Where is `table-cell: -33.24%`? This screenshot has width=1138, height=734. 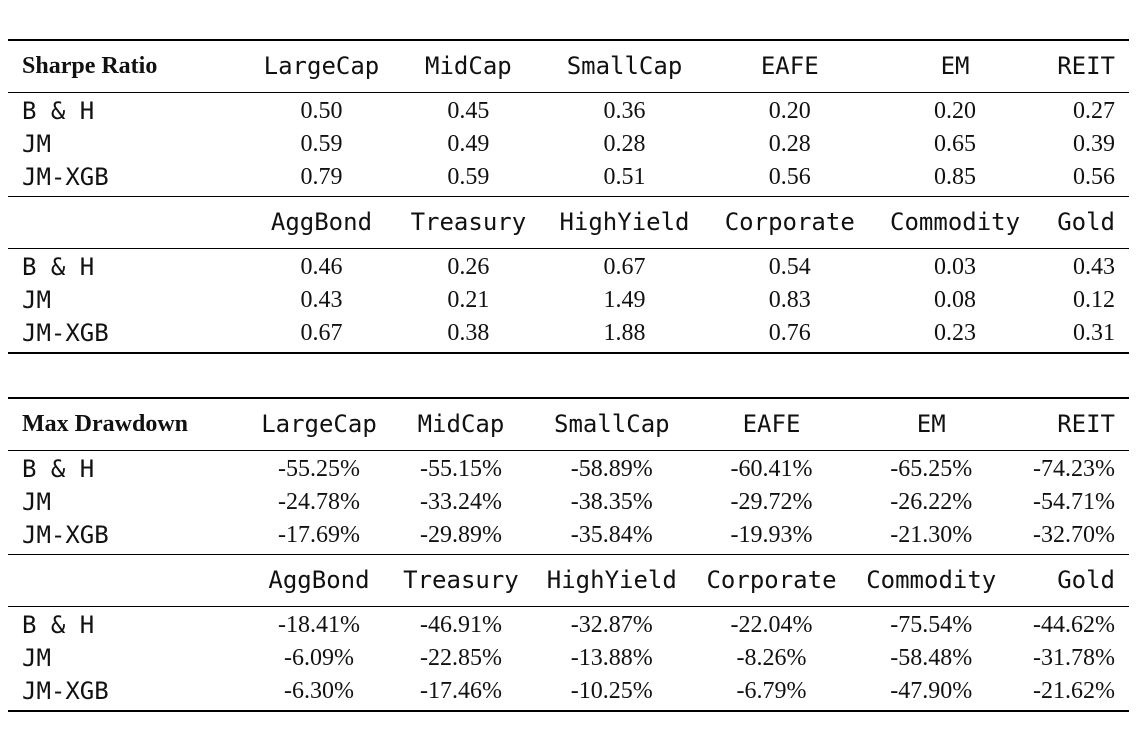 table-cell: -33.24% is located at coordinates (460, 501).